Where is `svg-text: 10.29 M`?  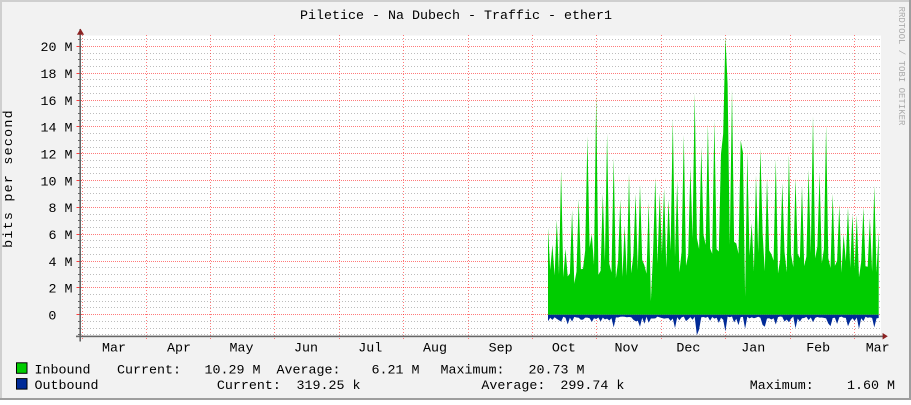 svg-text: 10.29 M is located at coordinates (233, 370).